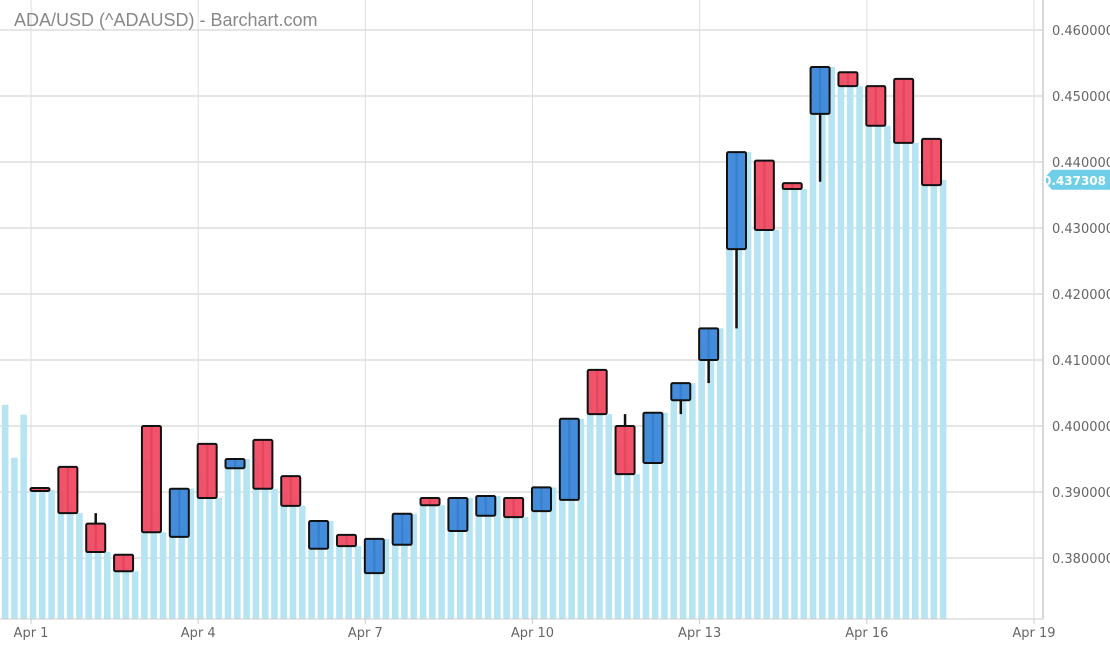 The image size is (1110, 645). Describe the element at coordinates (532, 633) in the screenshot. I see `x-tick-label: Apr 10` at that location.